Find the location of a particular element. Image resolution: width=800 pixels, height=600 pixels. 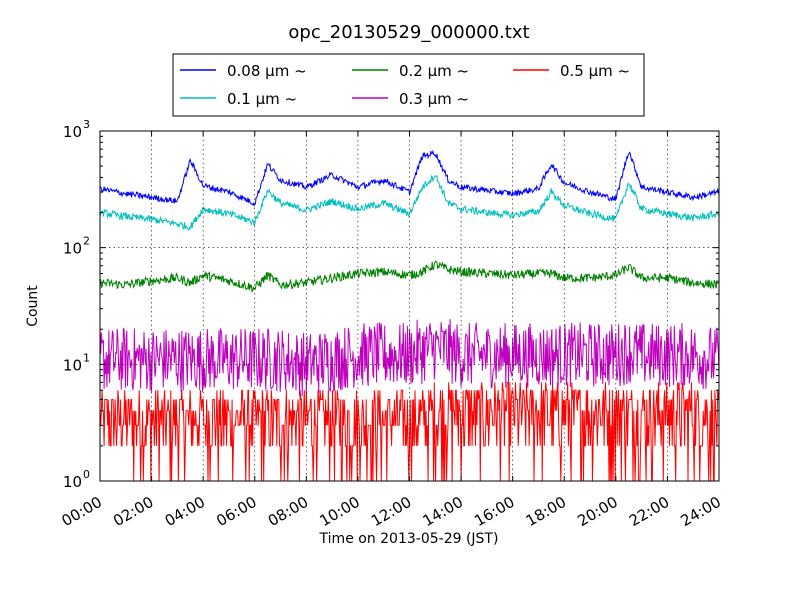

x-tick-label: 04:00 is located at coordinates (185, 511).